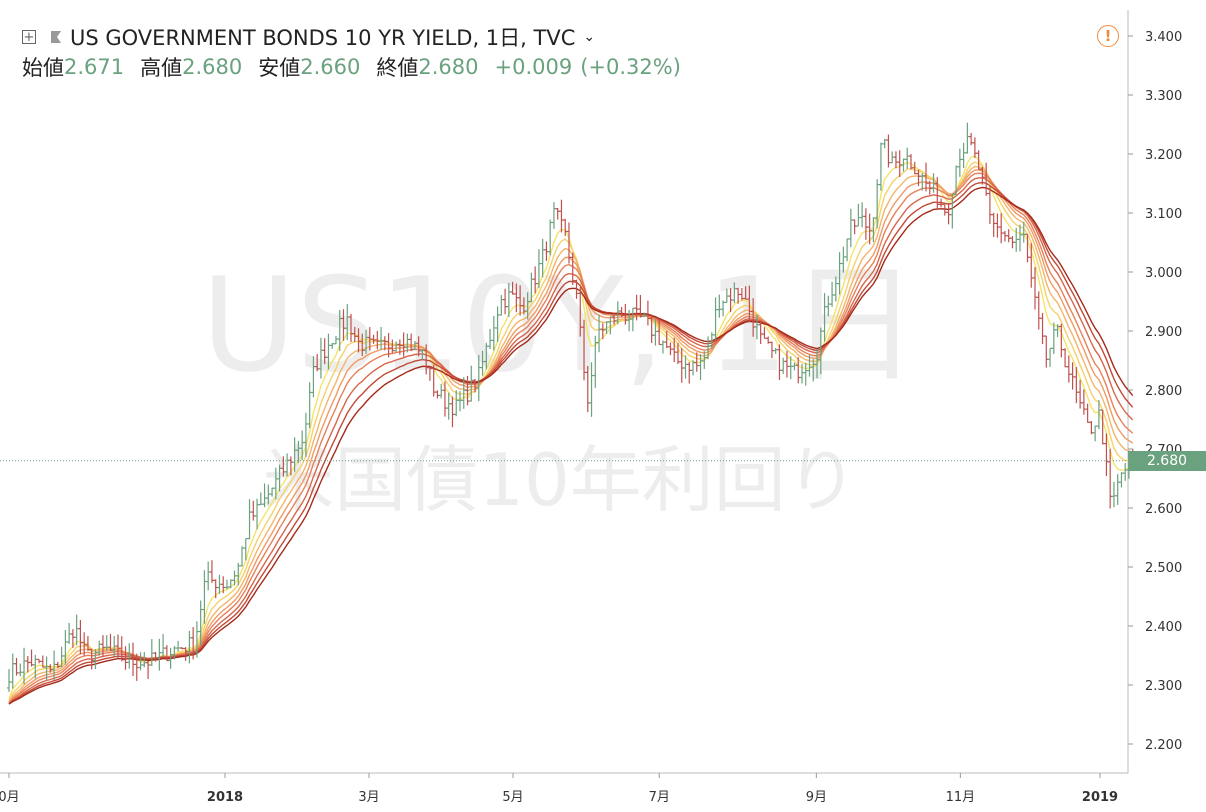 Image resolution: width=1206 pixels, height=812 pixels. I want to click on y-tick-label: 2.400, so click(1163, 627).